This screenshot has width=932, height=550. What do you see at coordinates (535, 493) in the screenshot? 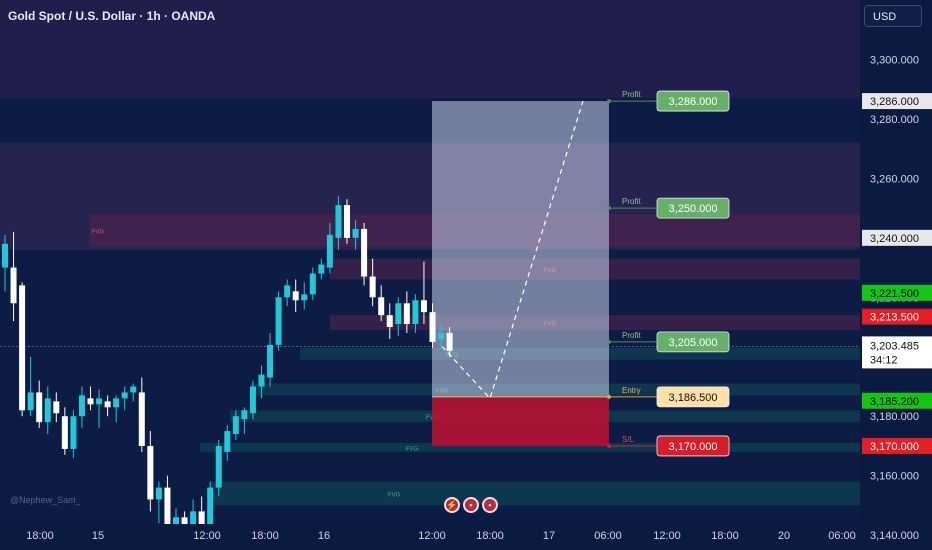
I see `fvg-zone` at bounding box center [535, 493].